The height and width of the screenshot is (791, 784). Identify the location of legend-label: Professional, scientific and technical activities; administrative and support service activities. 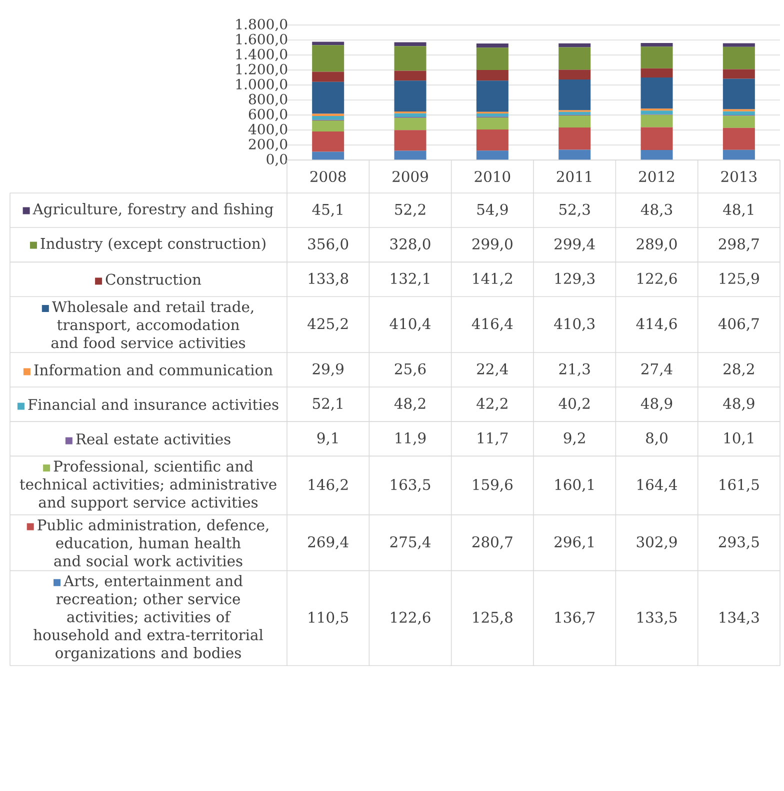
(148, 485).